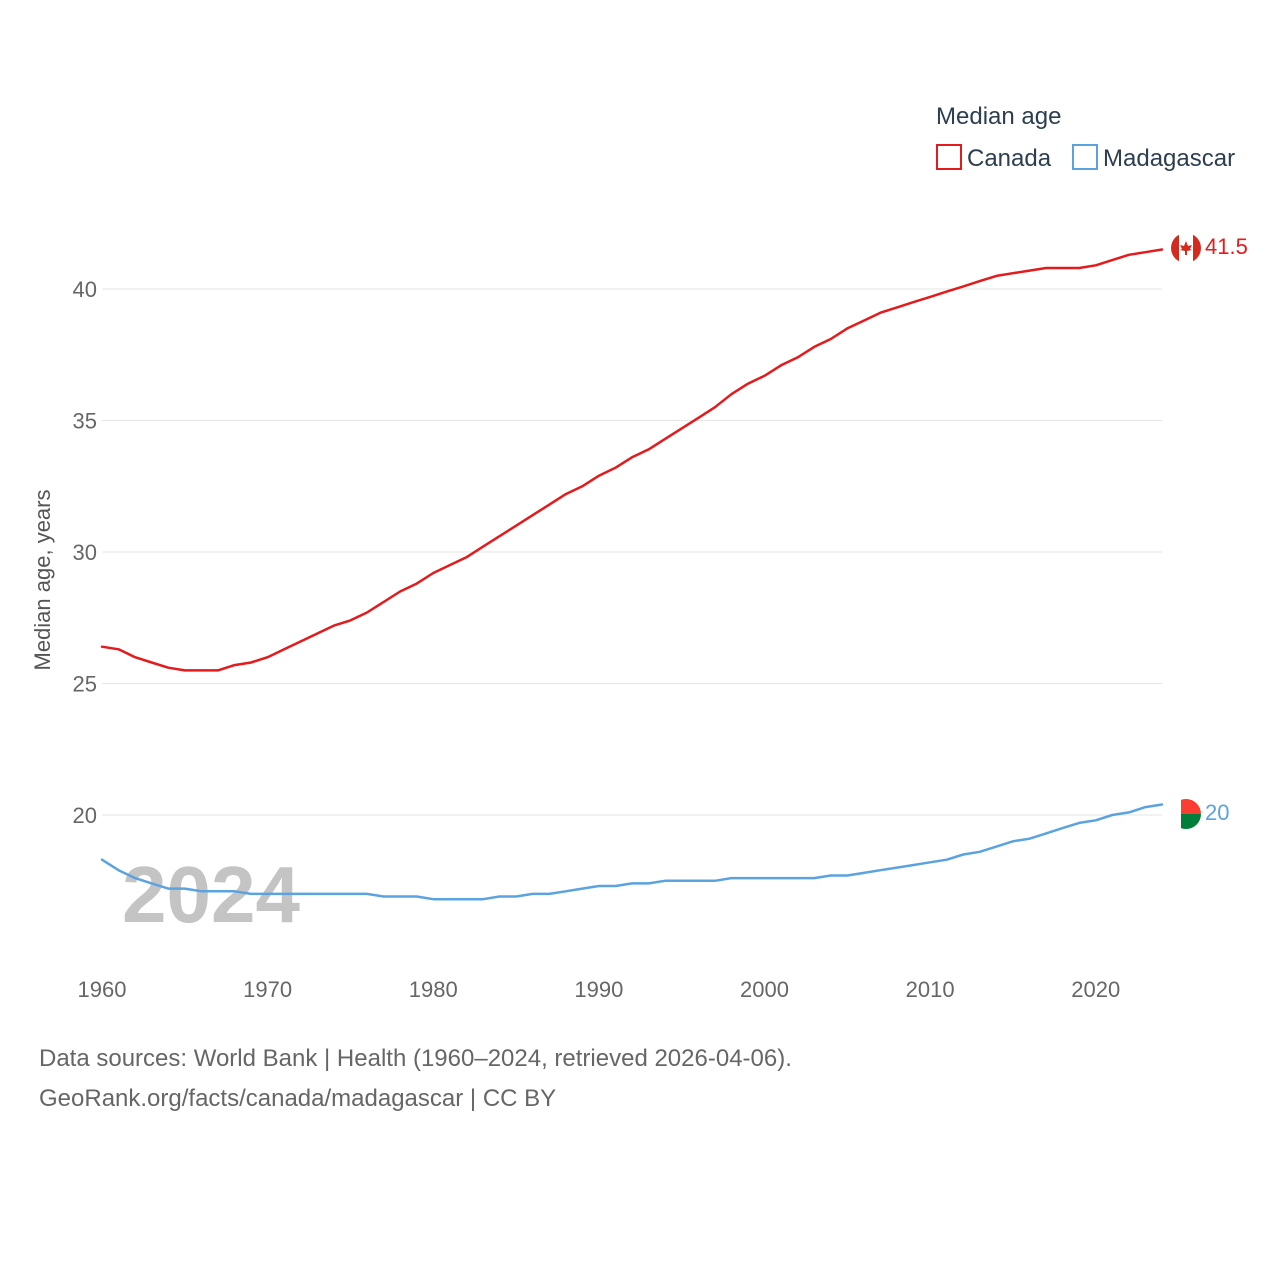  Describe the element at coordinates (764, 989) in the screenshot. I see `x-tick-label-2000: 2000` at that location.